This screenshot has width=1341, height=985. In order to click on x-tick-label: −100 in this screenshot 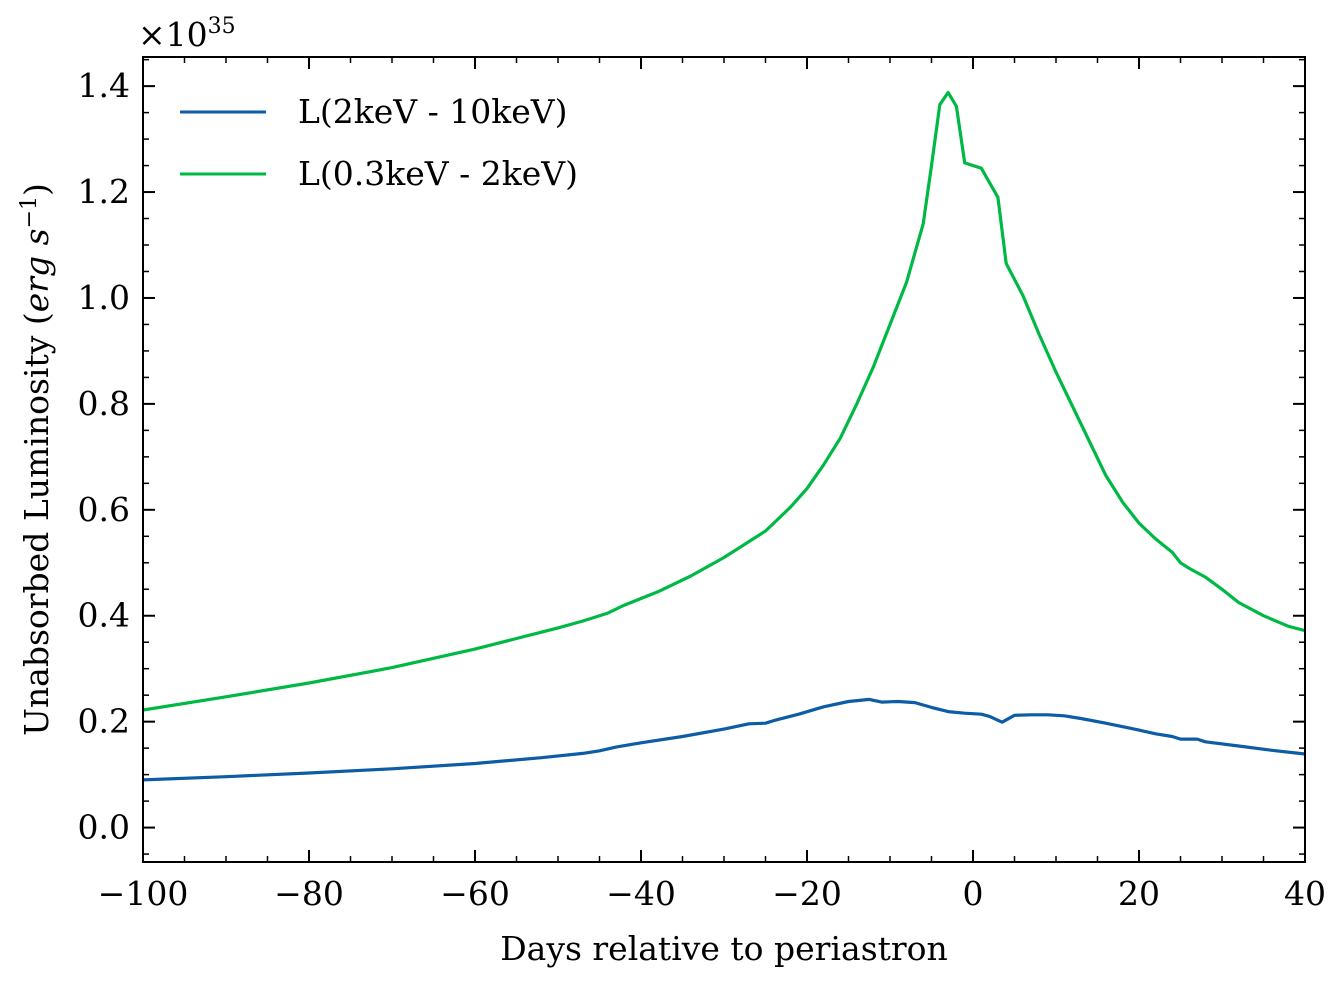, I will do `click(143, 893)`.